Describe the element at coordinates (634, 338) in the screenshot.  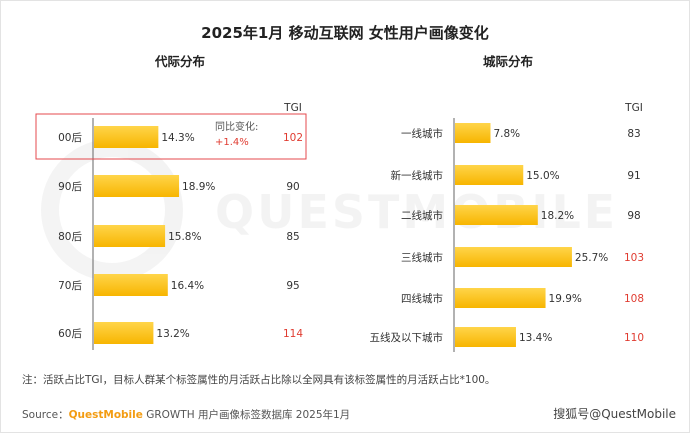
I see `tgi-value: 110` at that location.